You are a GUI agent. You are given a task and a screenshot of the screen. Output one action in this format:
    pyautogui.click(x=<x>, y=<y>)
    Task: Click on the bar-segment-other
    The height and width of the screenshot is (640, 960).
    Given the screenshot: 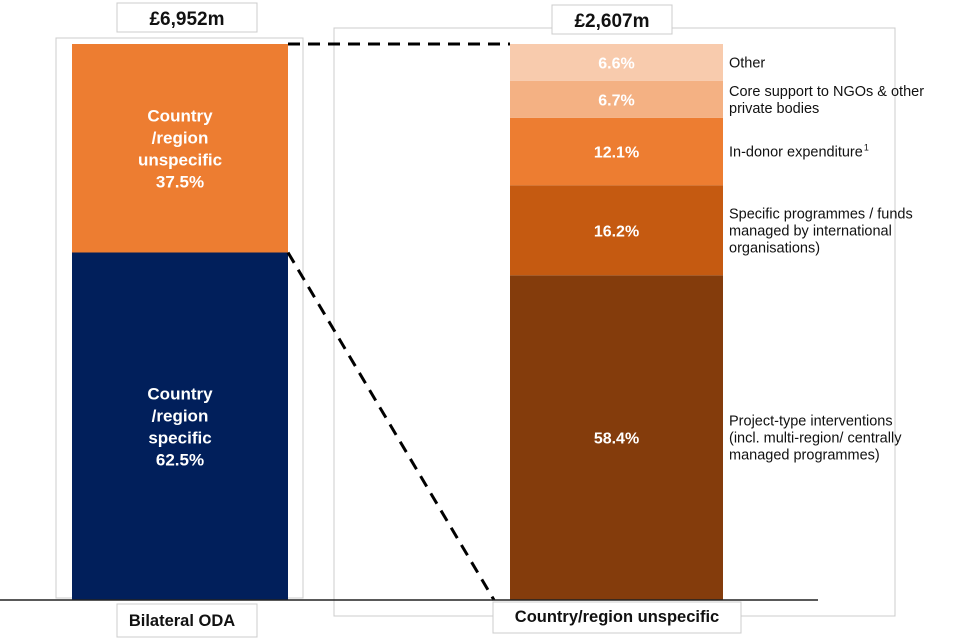 What is the action you would take?
    pyautogui.click(x=616, y=62)
    